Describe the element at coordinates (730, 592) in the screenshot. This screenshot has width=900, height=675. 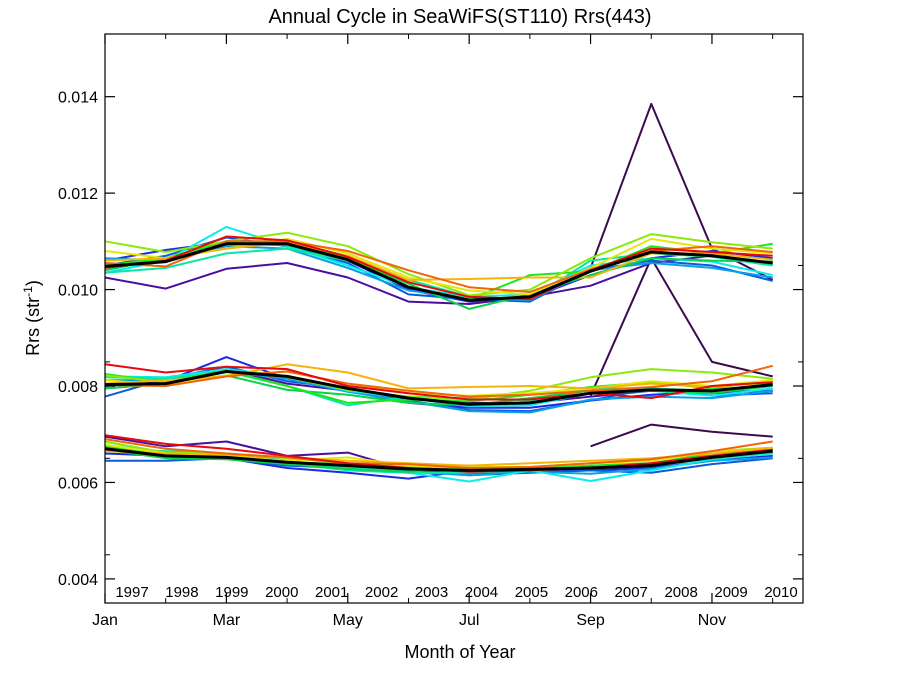
I see `legend-item-2009: 2009` at that location.